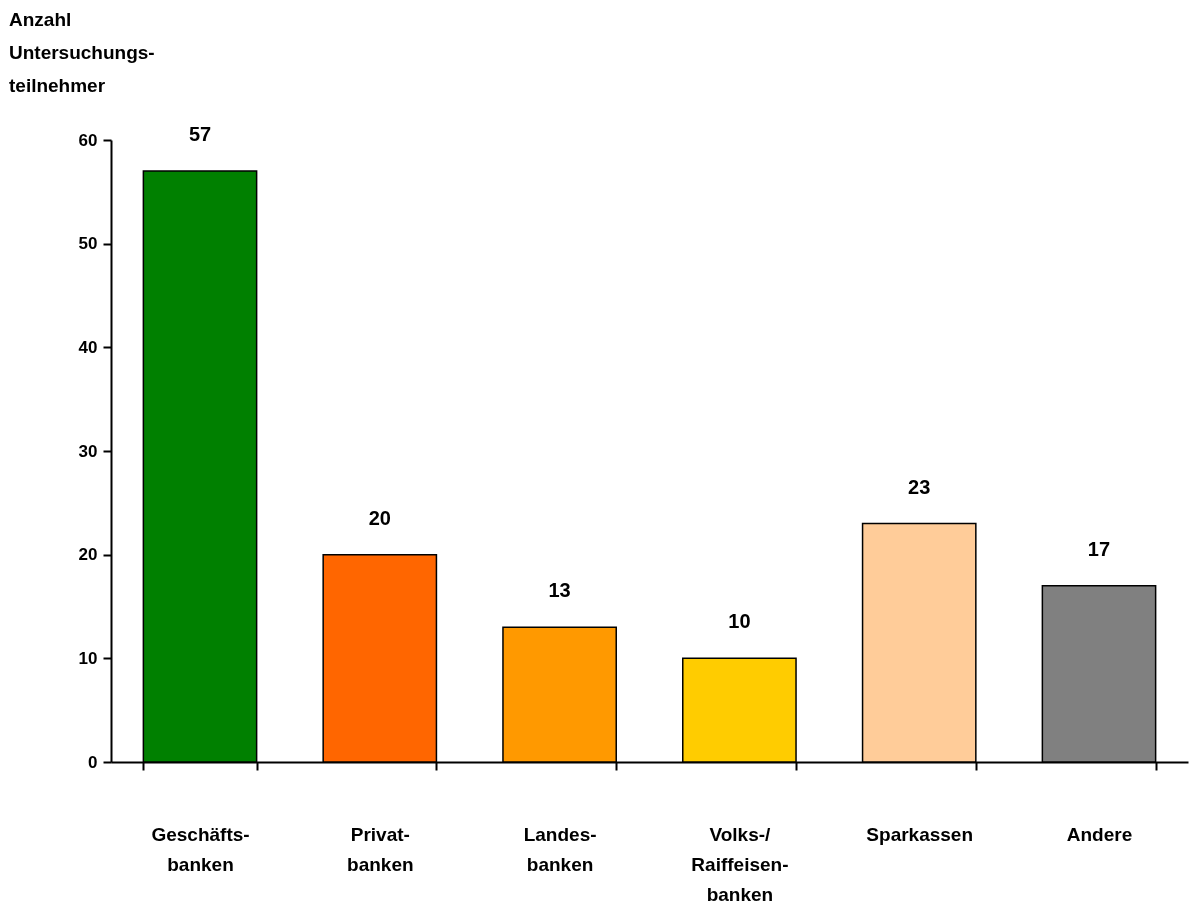 The width and height of the screenshot is (1190, 915). I want to click on x-tick-label: Sparkassen, so click(920, 834).